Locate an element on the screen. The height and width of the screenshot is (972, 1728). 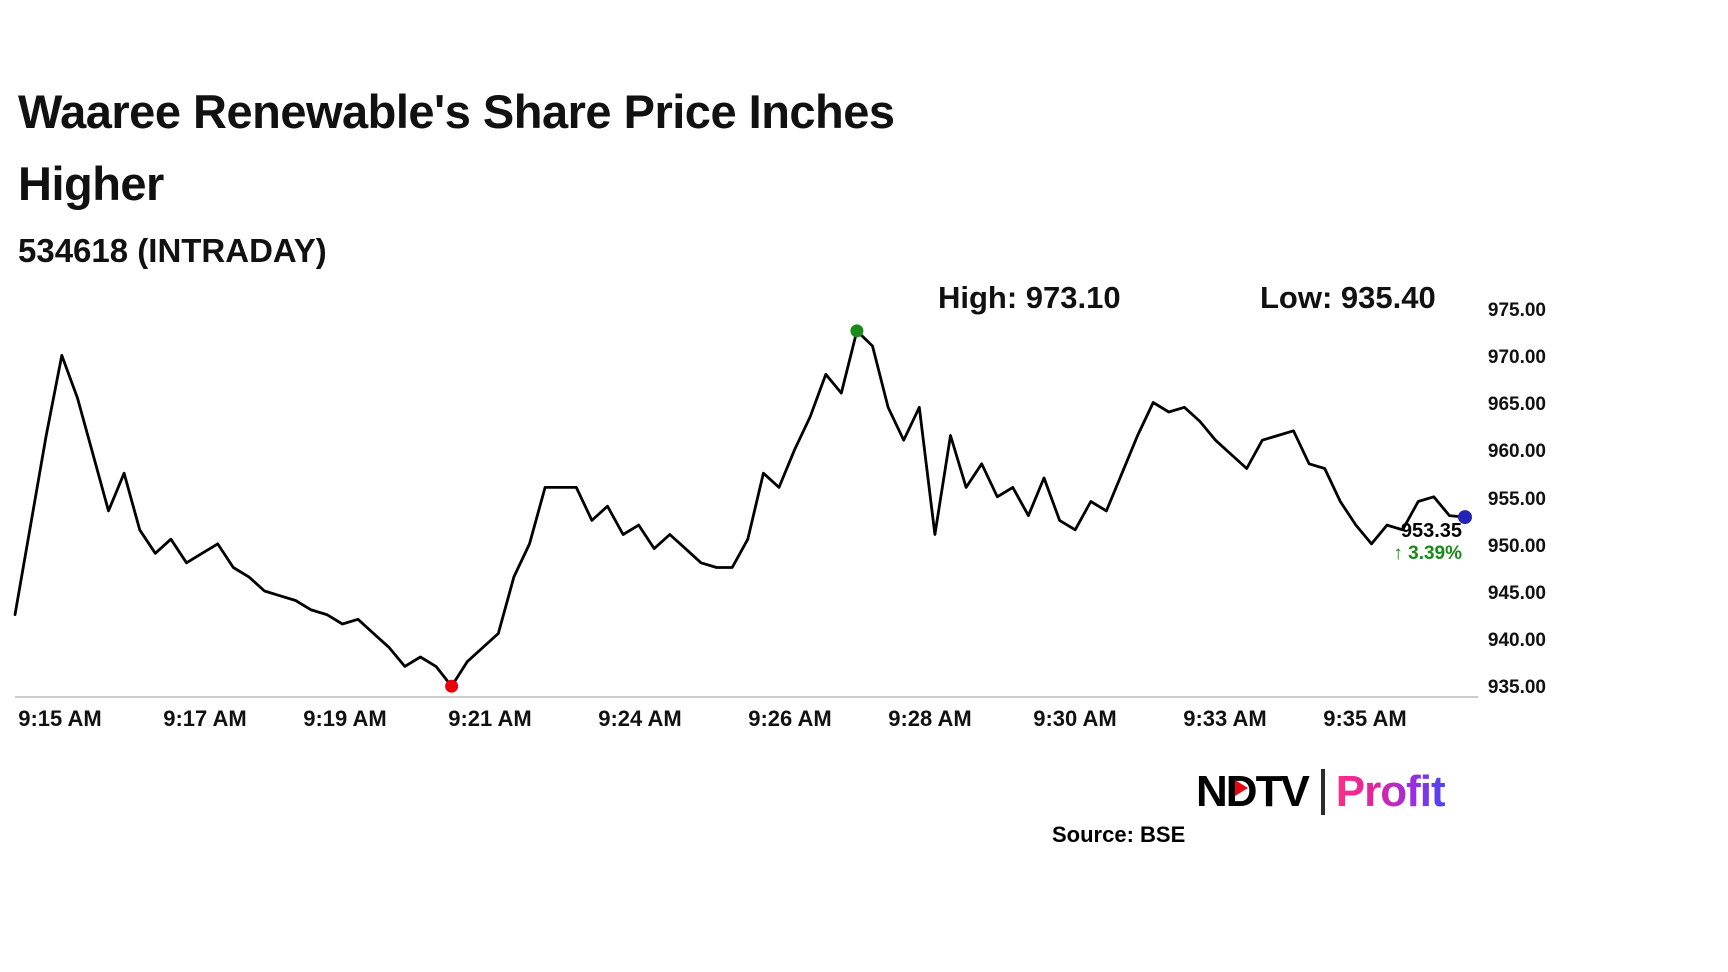
x-axis-tick-label: 9:33 AM is located at coordinates (1225, 718).